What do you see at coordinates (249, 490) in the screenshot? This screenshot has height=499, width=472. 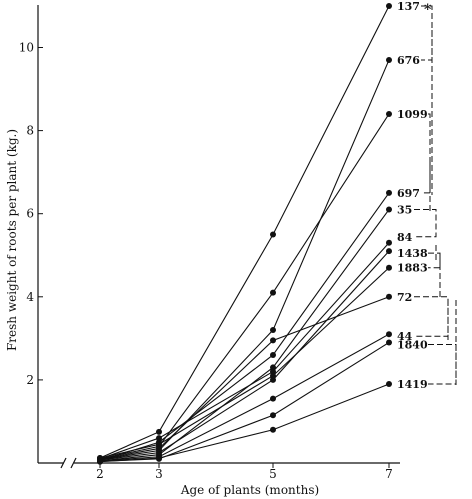 I see `x-axis-label: Age of plants (months)` at bounding box center [249, 490].